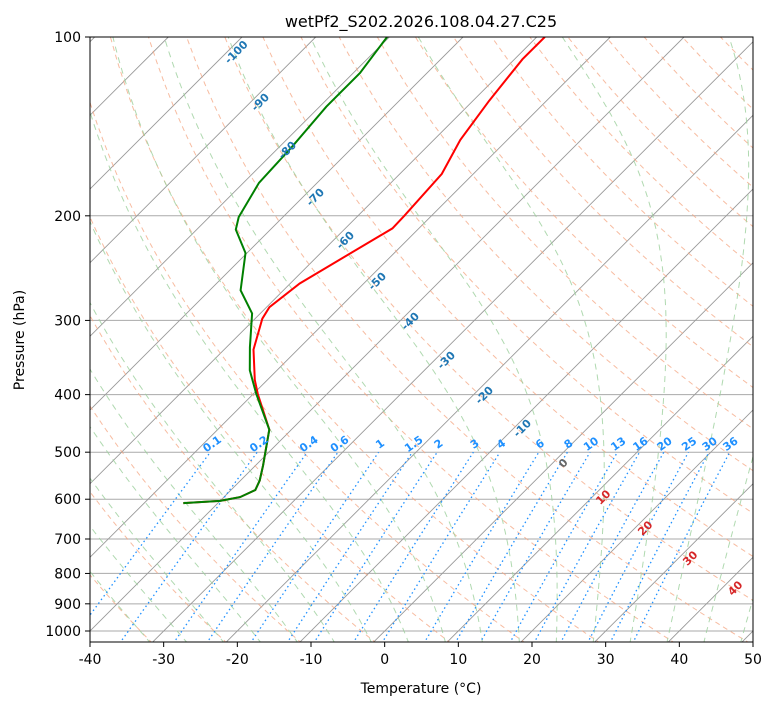 The height and width of the screenshot is (708, 775). I want to click on x-tick-label: -40, so click(90, 660).